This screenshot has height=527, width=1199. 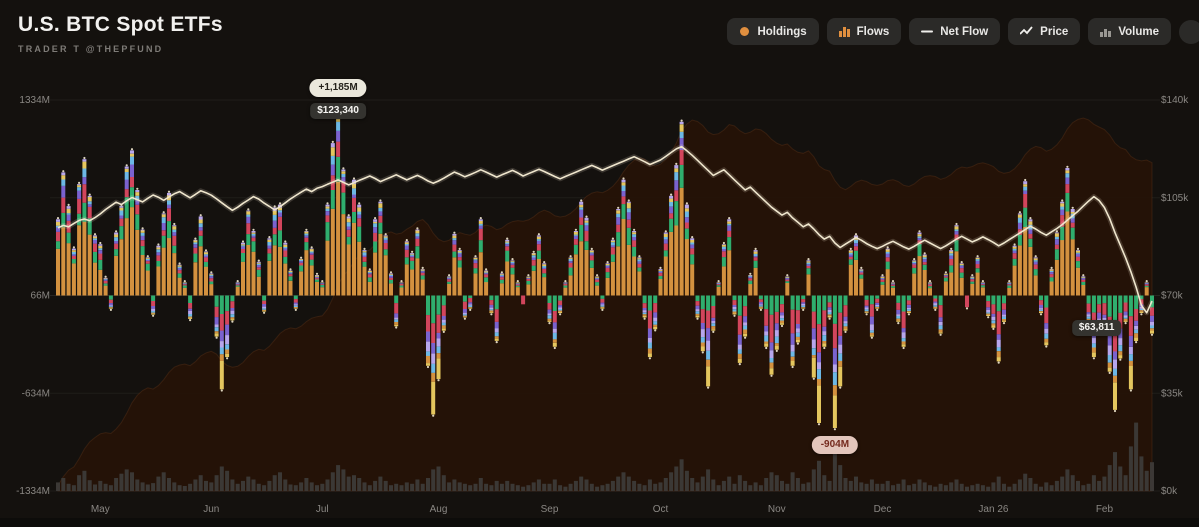 What do you see at coordinates (927, 31) in the screenshot?
I see `netflow-dash-icon` at bounding box center [927, 31].